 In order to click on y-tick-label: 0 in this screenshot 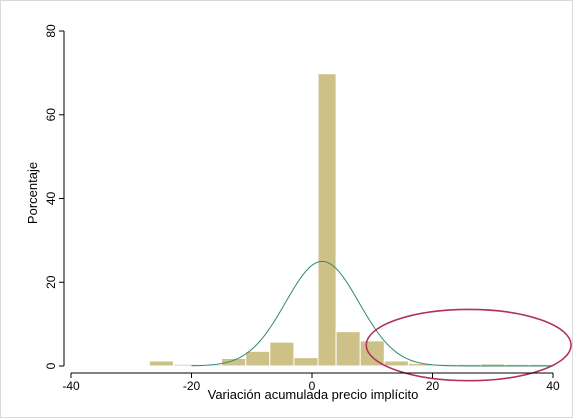, I will do `click(51, 365)`.